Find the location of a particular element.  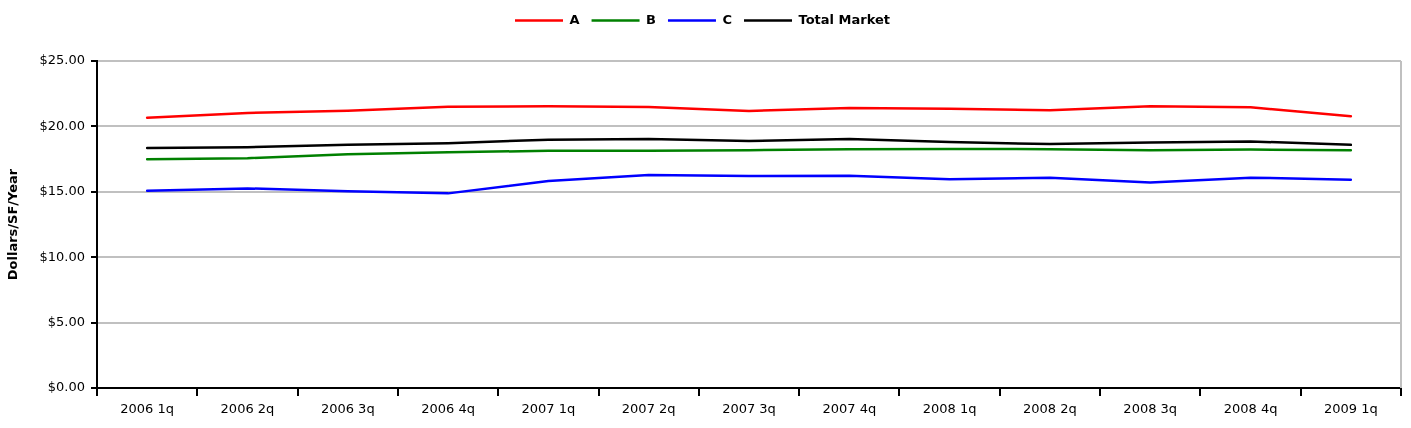

y-tick-label: $15.00 is located at coordinates (62, 191).